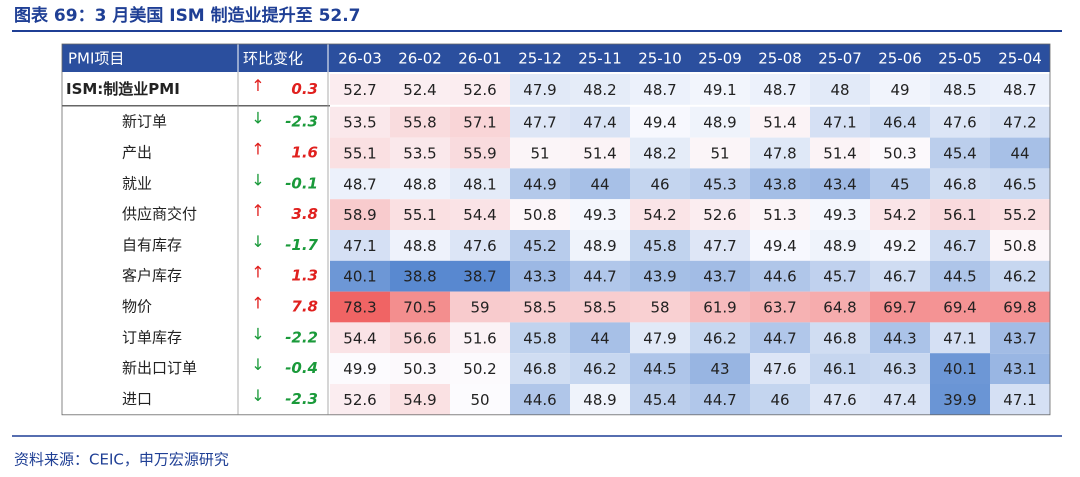 The image size is (1080, 477). What do you see at coordinates (1019, 308) in the screenshot?
I see `cell-value: 69.8` at bounding box center [1019, 308].